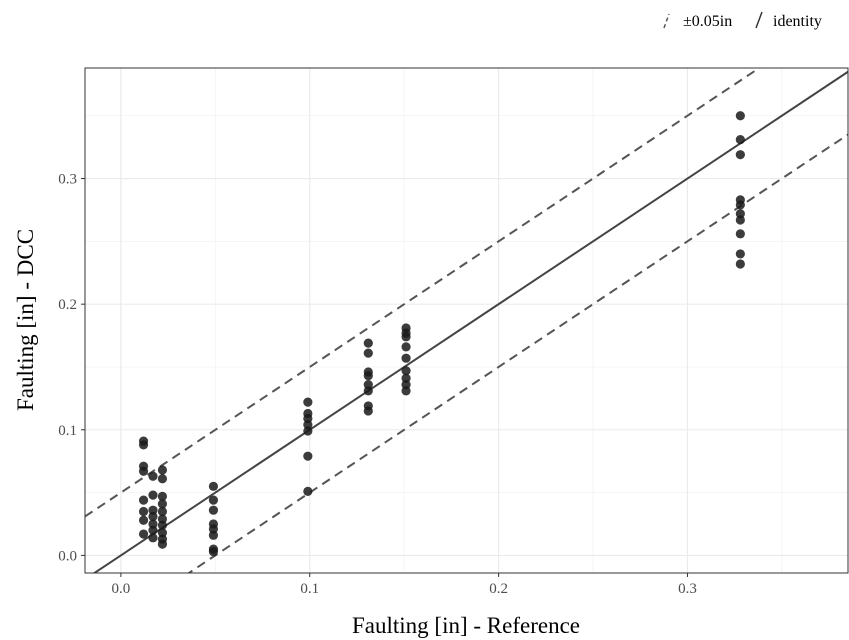 The width and height of the screenshot is (849, 640). What do you see at coordinates (707, 21) in the screenshot?
I see `legend-label-band: ±0.05in` at bounding box center [707, 21].